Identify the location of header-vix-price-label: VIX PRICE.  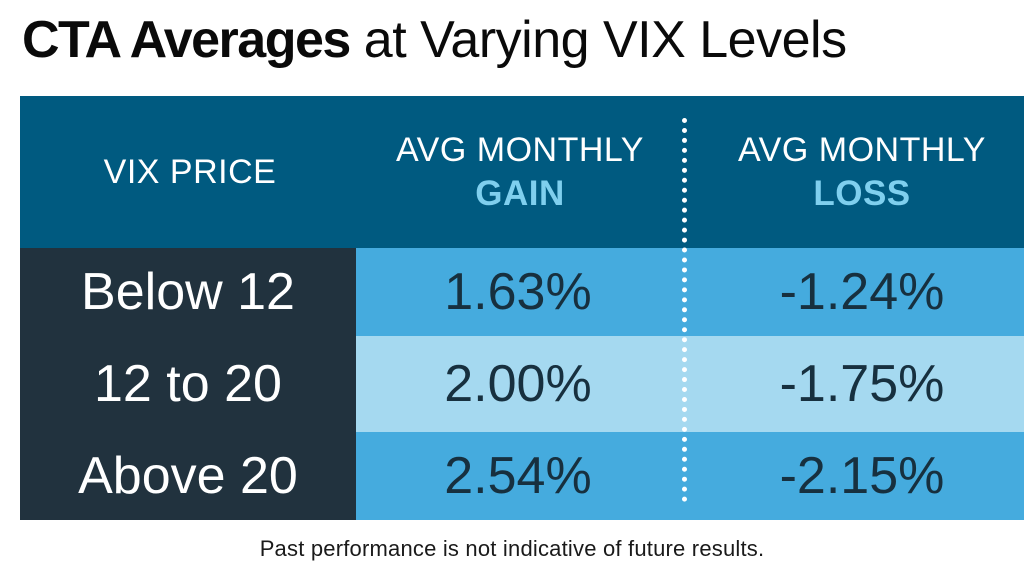
(190, 172).